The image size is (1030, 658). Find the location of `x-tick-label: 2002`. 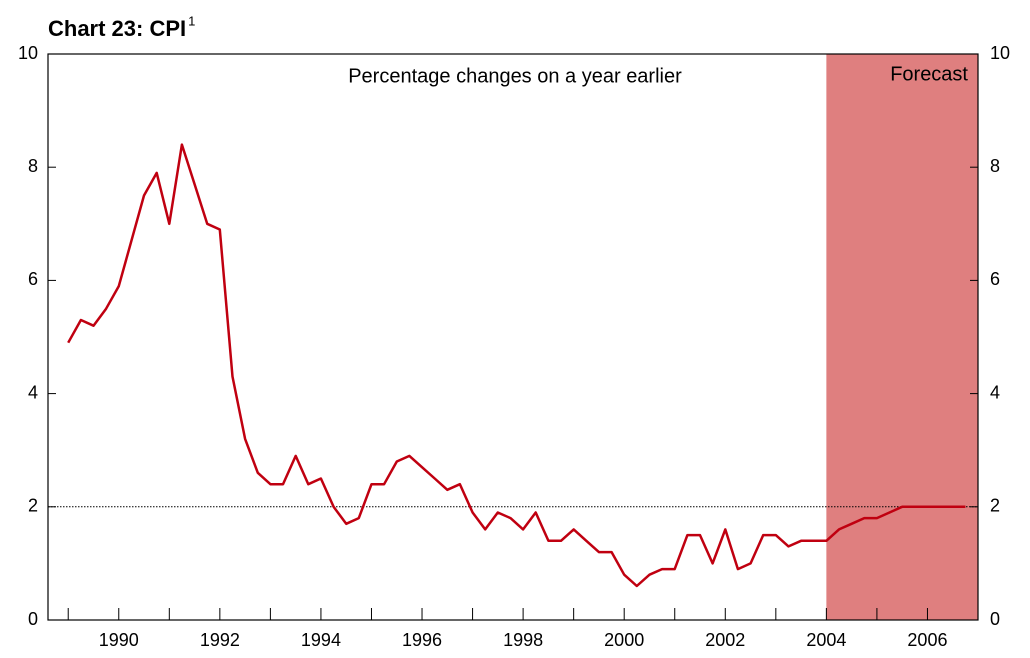

x-tick-label: 2002 is located at coordinates (725, 640).